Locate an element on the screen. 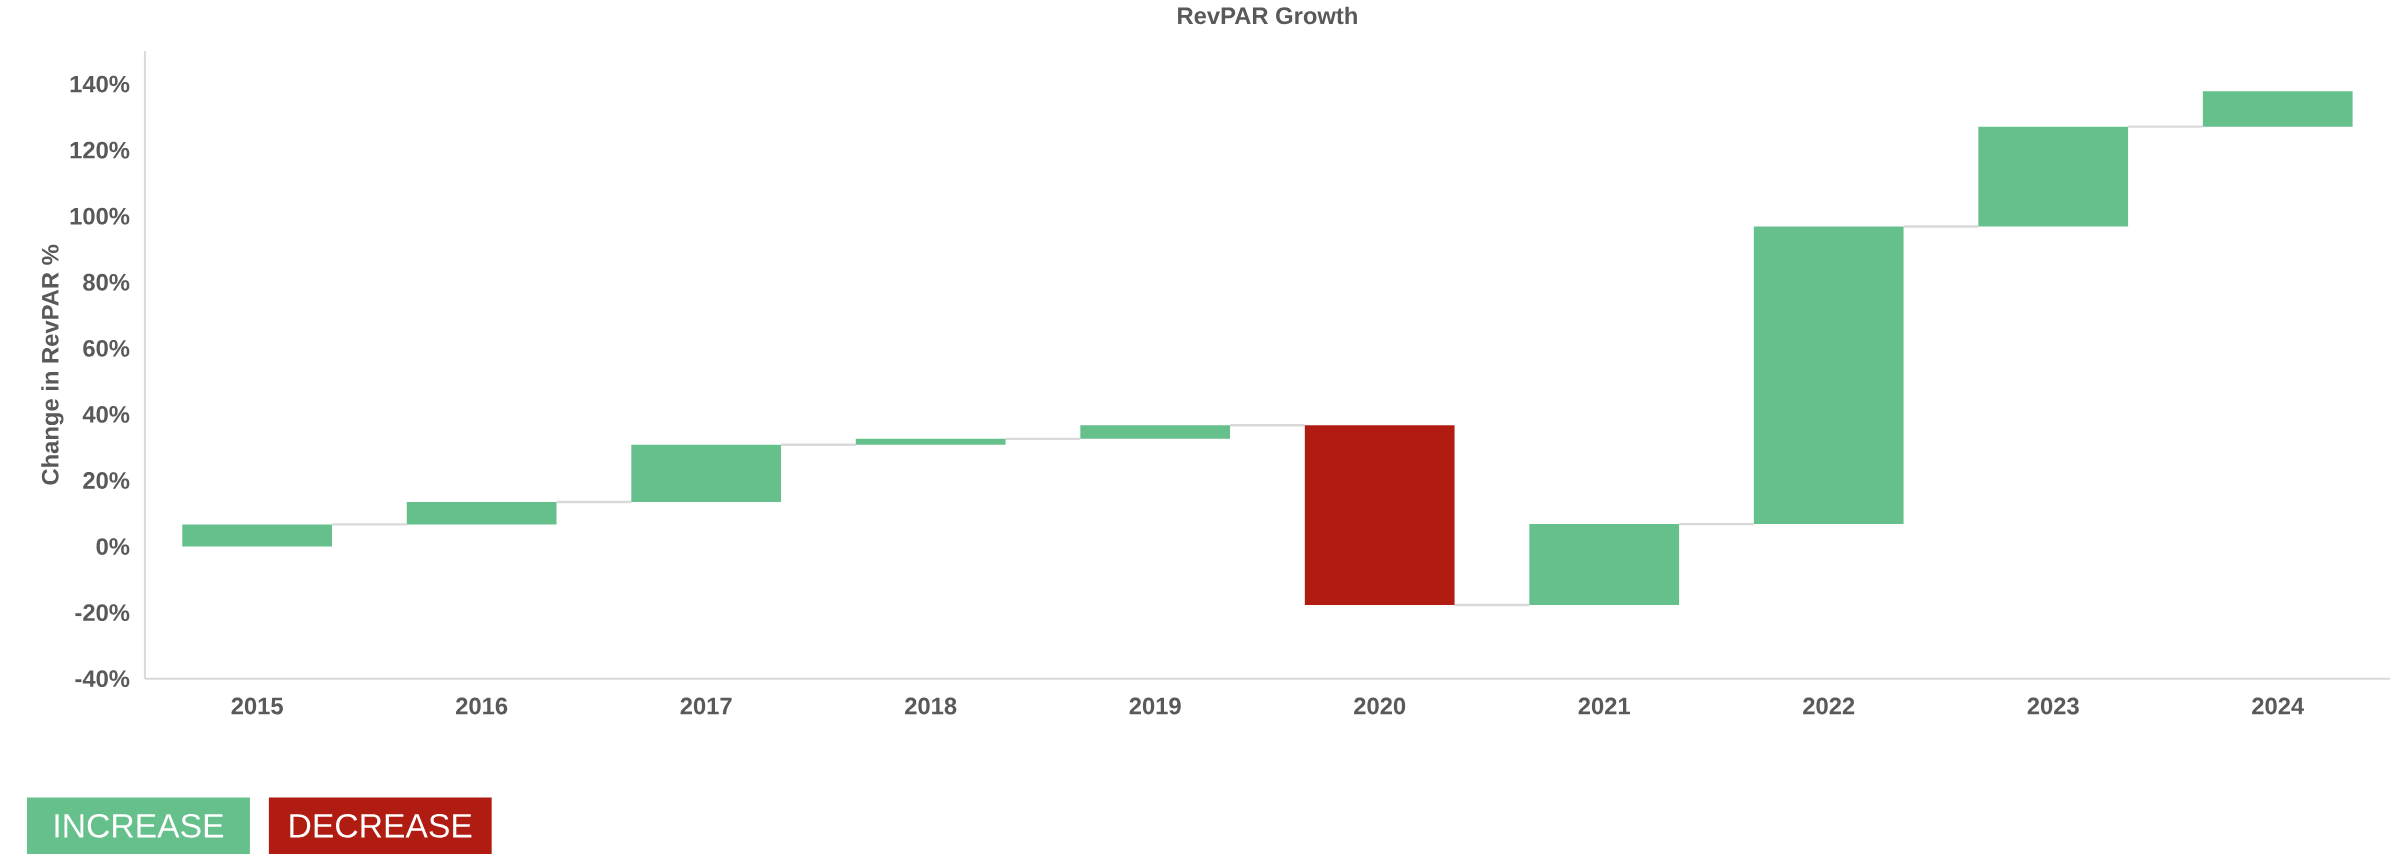 The image size is (2395, 854). y-tick-label: -40% is located at coordinates (102, 679).